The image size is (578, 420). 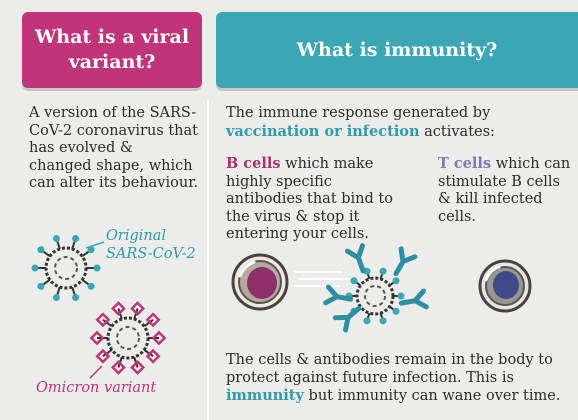 I want to click on virus-spikes, so click(x=66, y=268).